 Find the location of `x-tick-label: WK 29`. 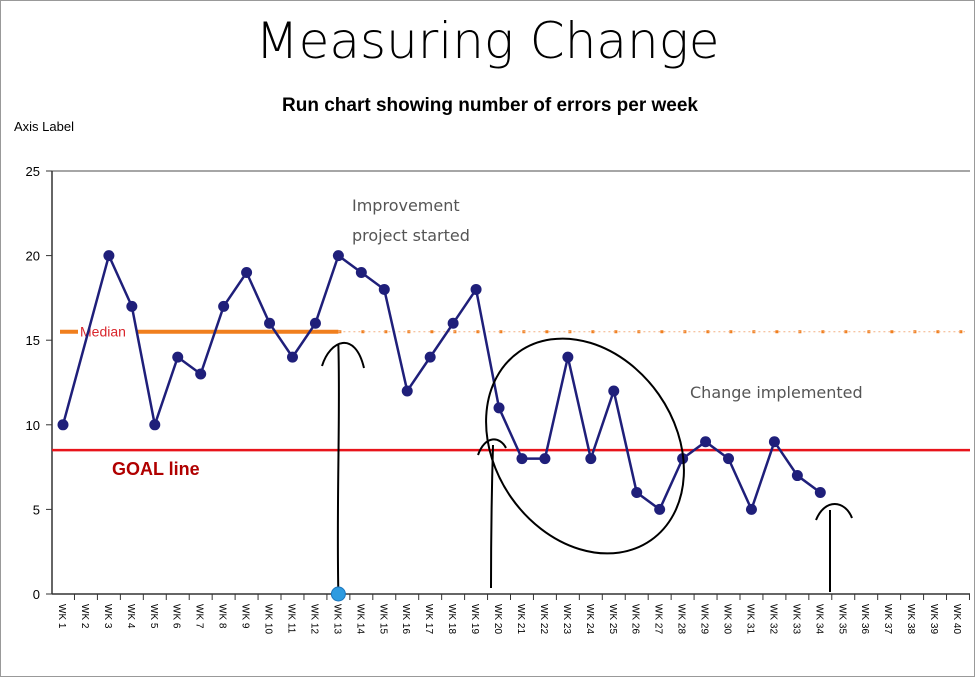

x-tick-label: WK 29 is located at coordinates (704, 619).